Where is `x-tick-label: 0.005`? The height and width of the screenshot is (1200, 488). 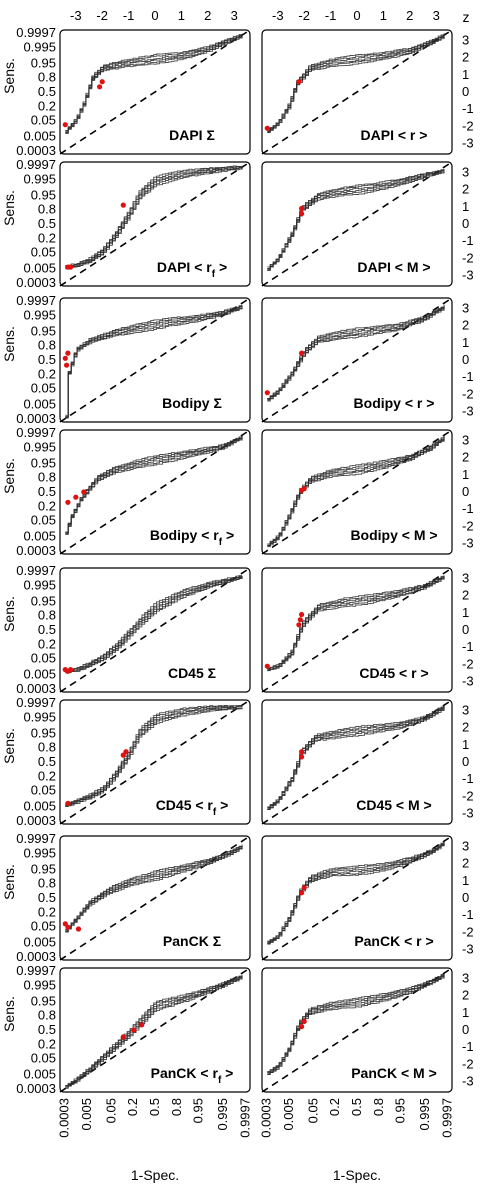 x-tick-label: 0.005 is located at coordinates (288, 1114).